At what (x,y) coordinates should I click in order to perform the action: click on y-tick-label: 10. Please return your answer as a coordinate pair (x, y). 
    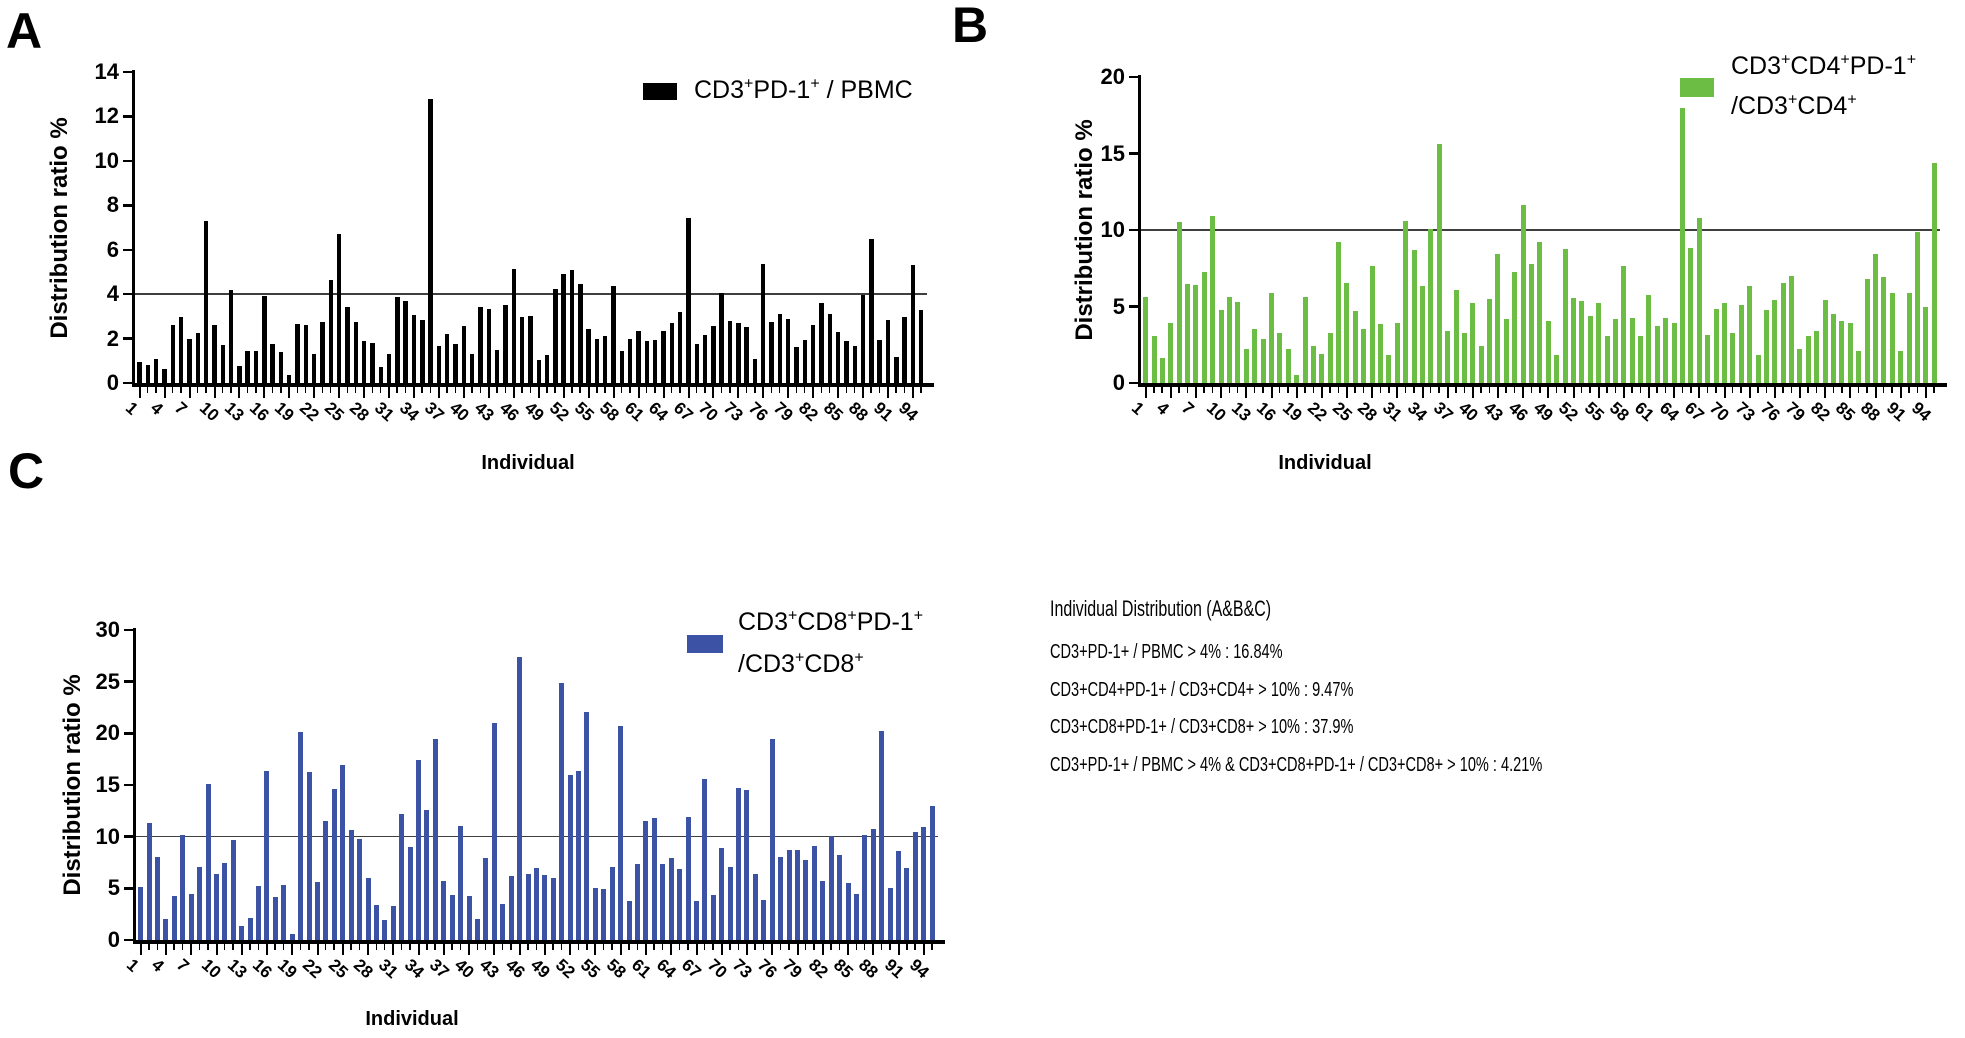
    Looking at the image, I should click on (1112, 229).